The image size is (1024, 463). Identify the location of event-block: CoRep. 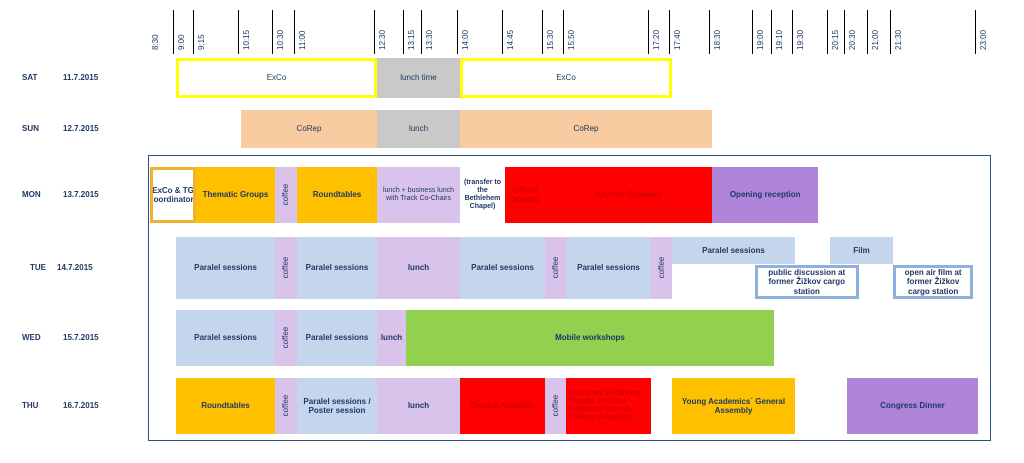
(309, 129).